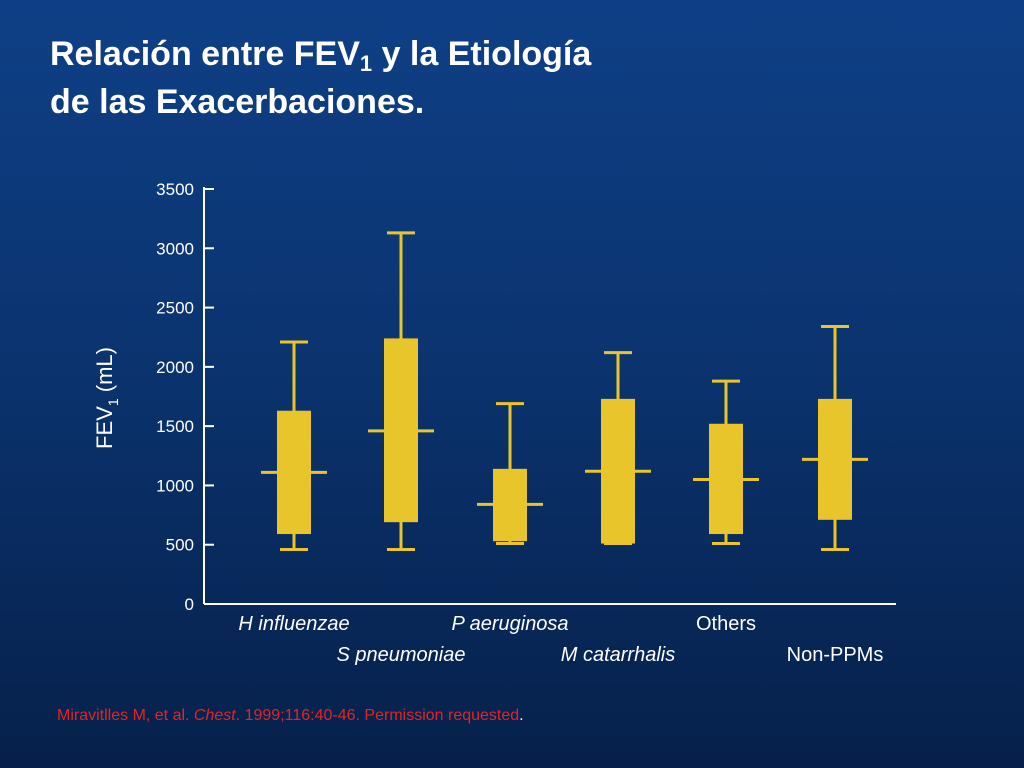 The height and width of the screenshot is (768, 1024). What do you see at coordinates (113, 402) in the screenshot?
I see `y-axis-label-sub: 1` at bounding box center [113, 402].